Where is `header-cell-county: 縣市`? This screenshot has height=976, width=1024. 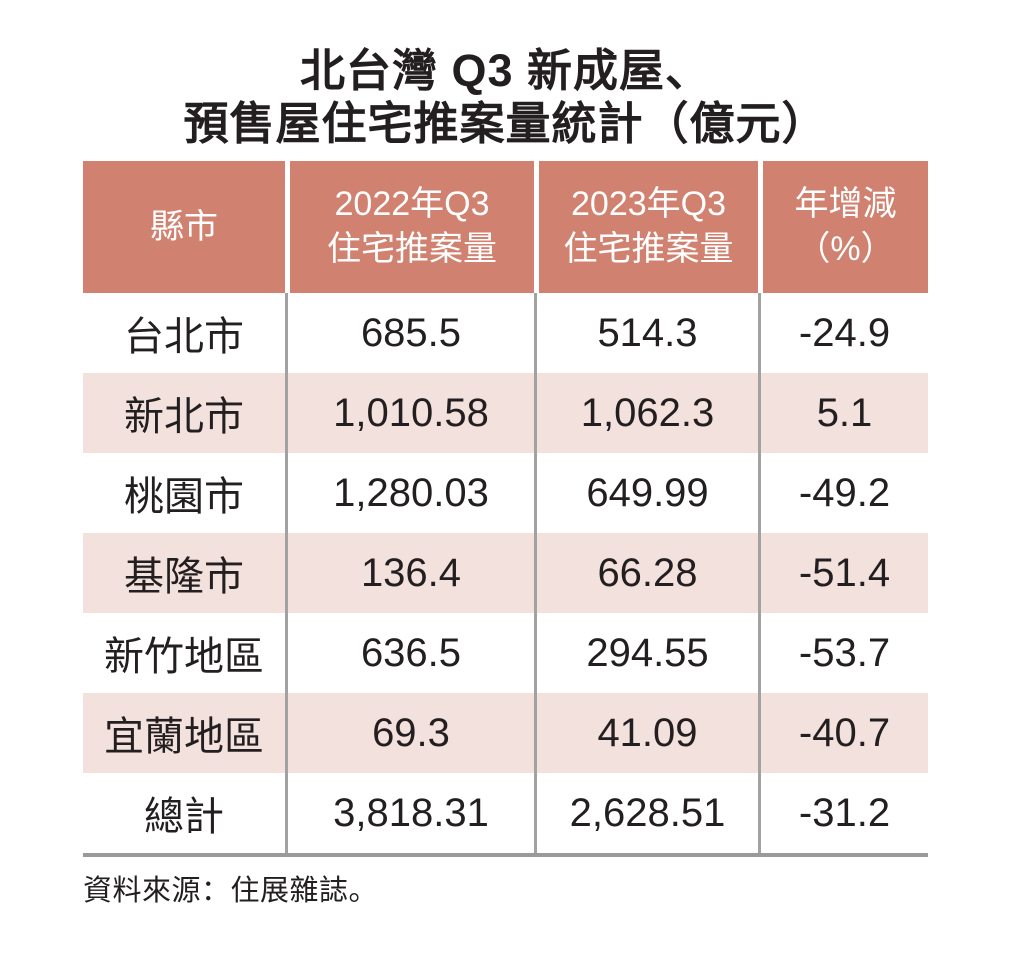
header-cell-county: 縣市 is located at coordinates (184, 227).